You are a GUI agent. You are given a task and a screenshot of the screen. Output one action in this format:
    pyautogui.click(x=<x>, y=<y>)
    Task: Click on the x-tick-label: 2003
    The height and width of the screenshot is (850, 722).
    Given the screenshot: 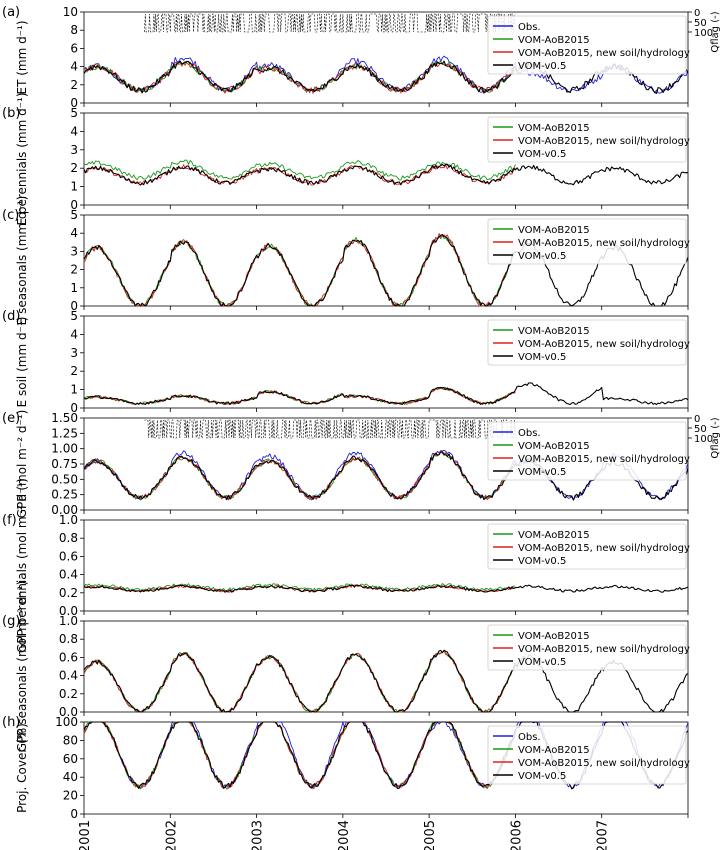 What is the action you would take?
    pyautogui.click(x=258, y=835)
    